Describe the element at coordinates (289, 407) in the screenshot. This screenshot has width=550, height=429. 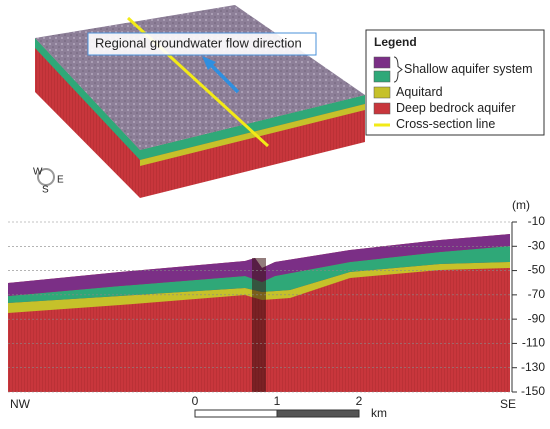
I see `scale-bar: 0 1 2 km` at that location.